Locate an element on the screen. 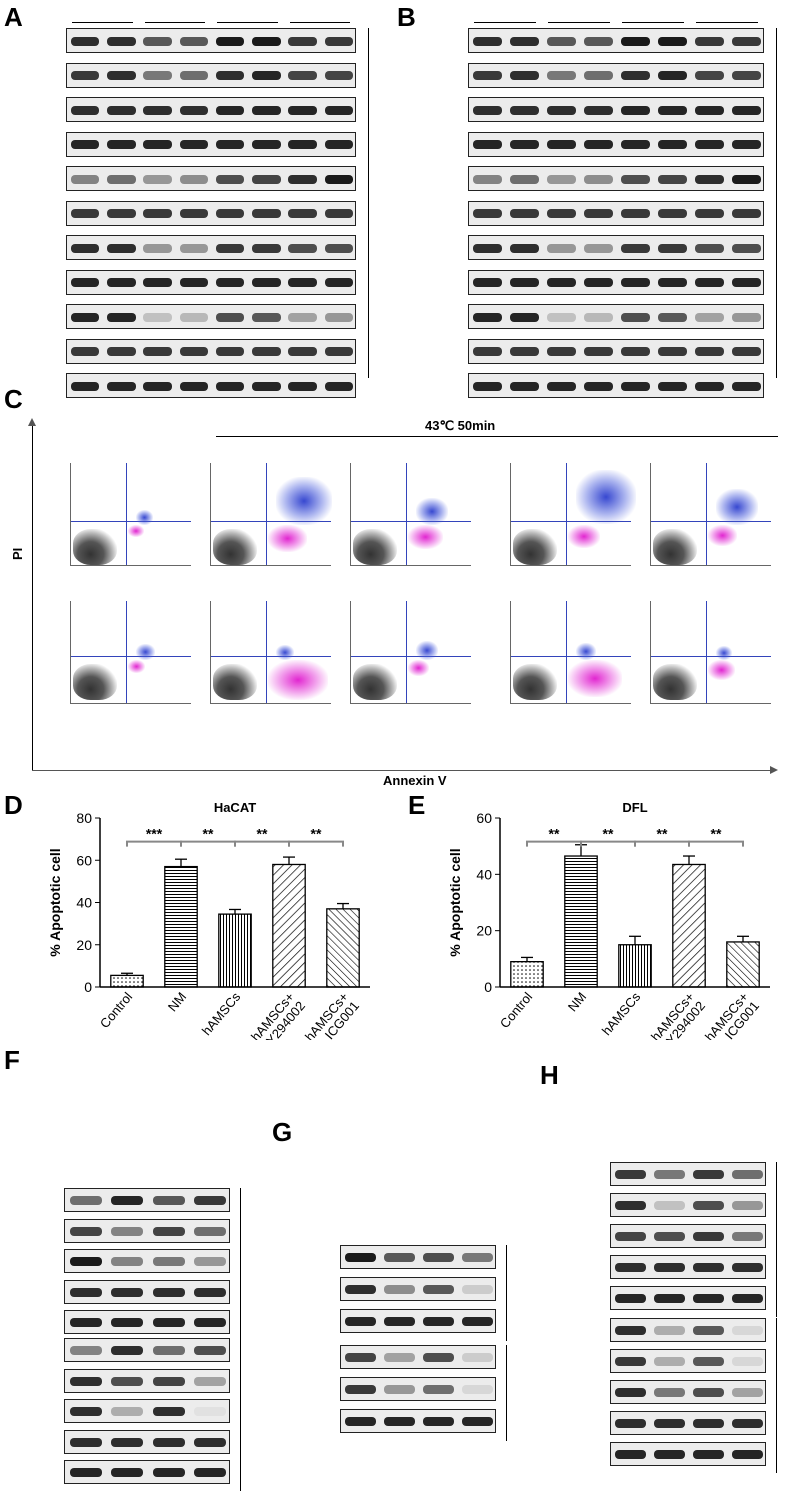  y-tick-label: 0 is located at coordinates (488, 987).